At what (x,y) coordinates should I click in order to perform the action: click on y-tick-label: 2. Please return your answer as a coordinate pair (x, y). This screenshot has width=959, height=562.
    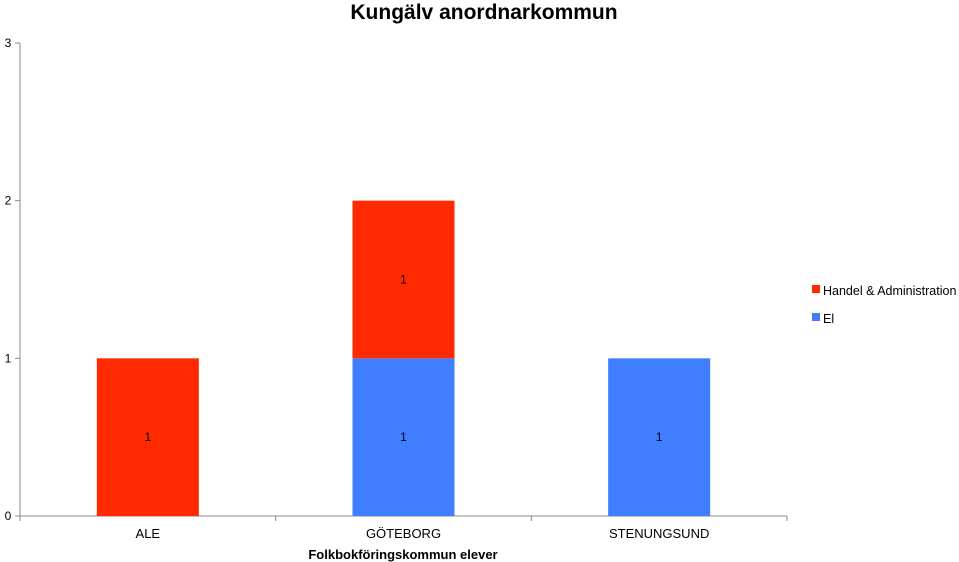
    Looking at the image, I should click on (8, 201).